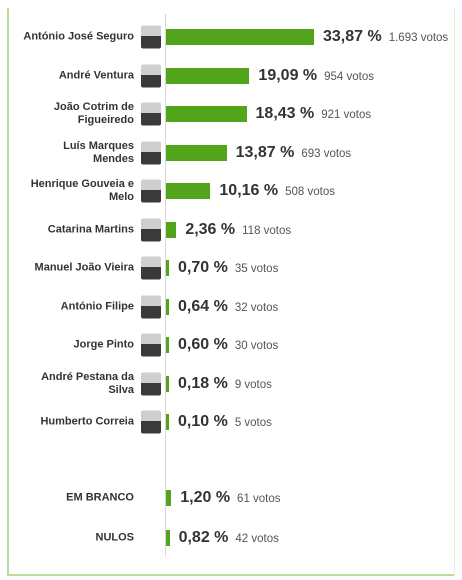  I want to click on candidate-name: António José Seguro, so click(78, 36).